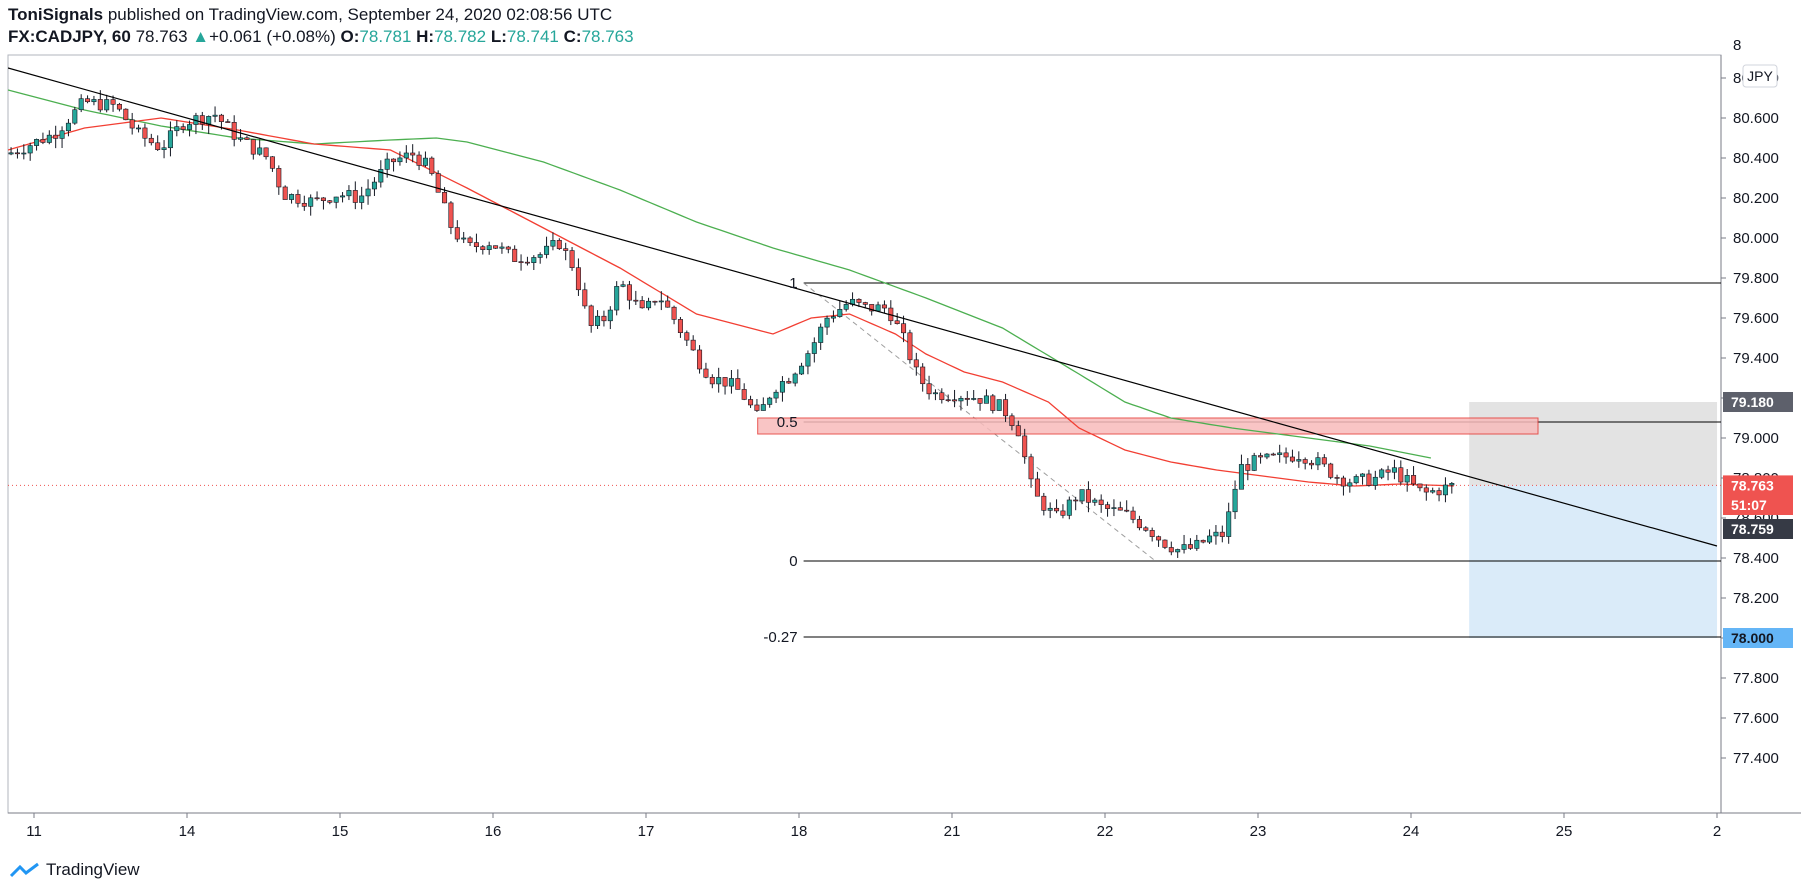  I want to click on symbol-label: FX:CADJPY, 60, so click(69, 36).